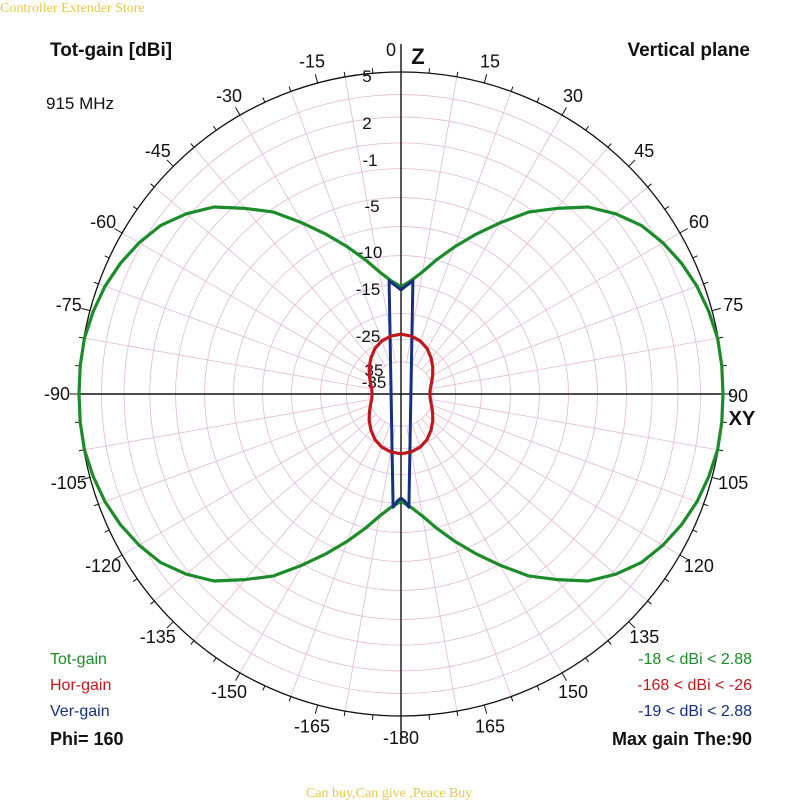 This screenshot has height=802, width=800. What do you see at coordinates (103, 222) in the screenshot?
I see `angle-tick-label: -60` at bounding box center [103, 222].